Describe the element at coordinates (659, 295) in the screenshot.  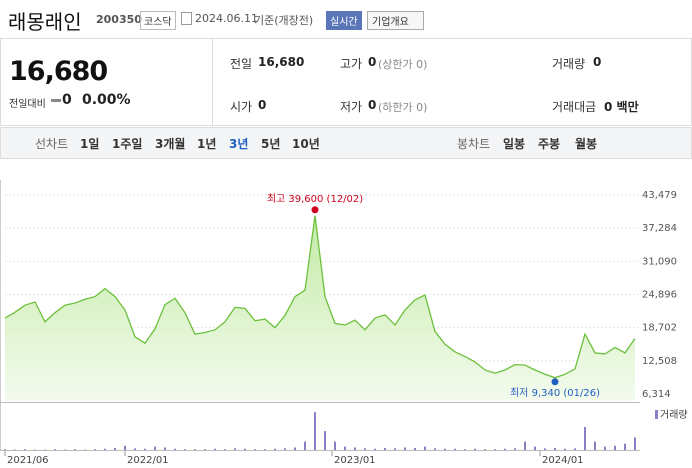
I see `y-tick-label: 24,896` at that location.